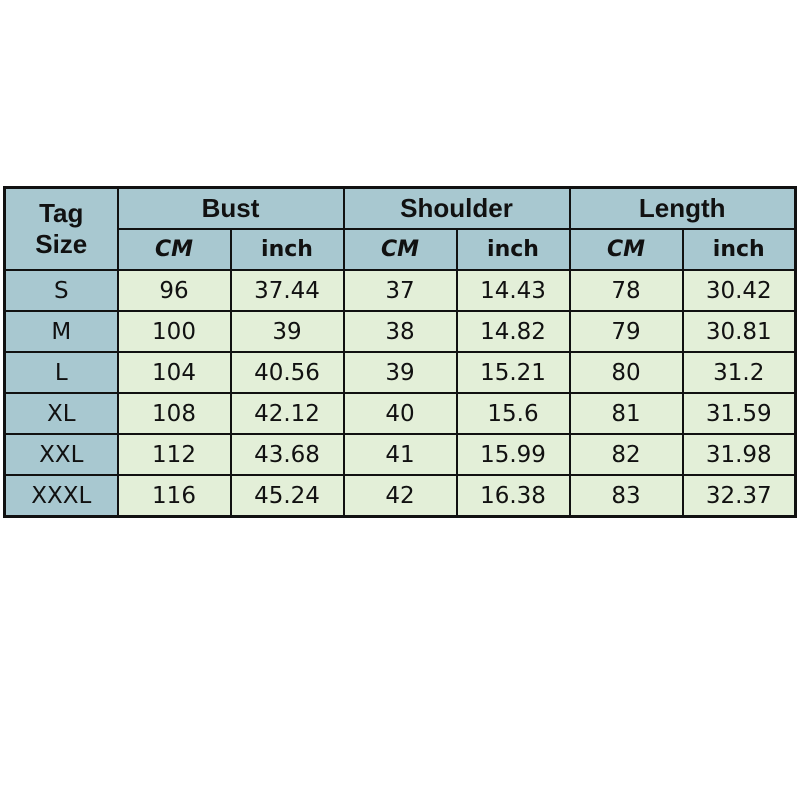 This screenshot has width=800, height=800. I want to click on value-cell: 31.2, so click(739, 372).